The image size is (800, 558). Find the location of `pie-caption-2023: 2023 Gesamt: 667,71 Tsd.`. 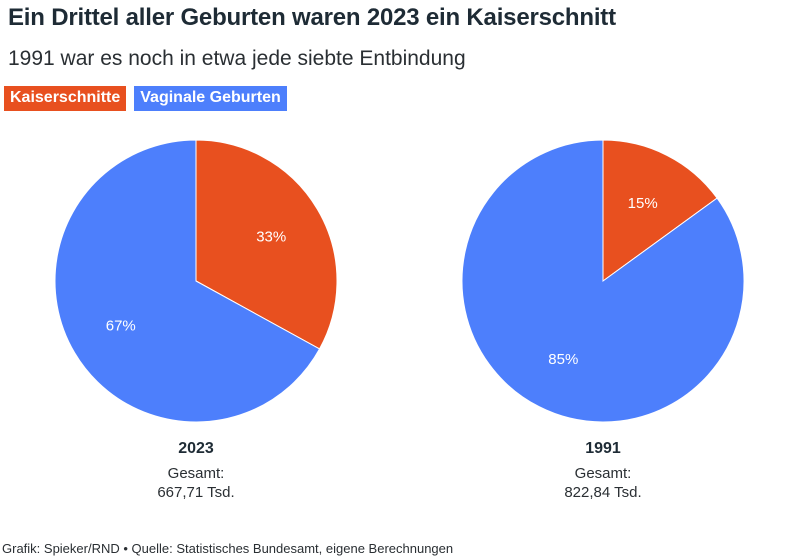

pie-caption-2023: 2023 Gesamt: 667,71 Tsd. is located at coordinates (196, 471).